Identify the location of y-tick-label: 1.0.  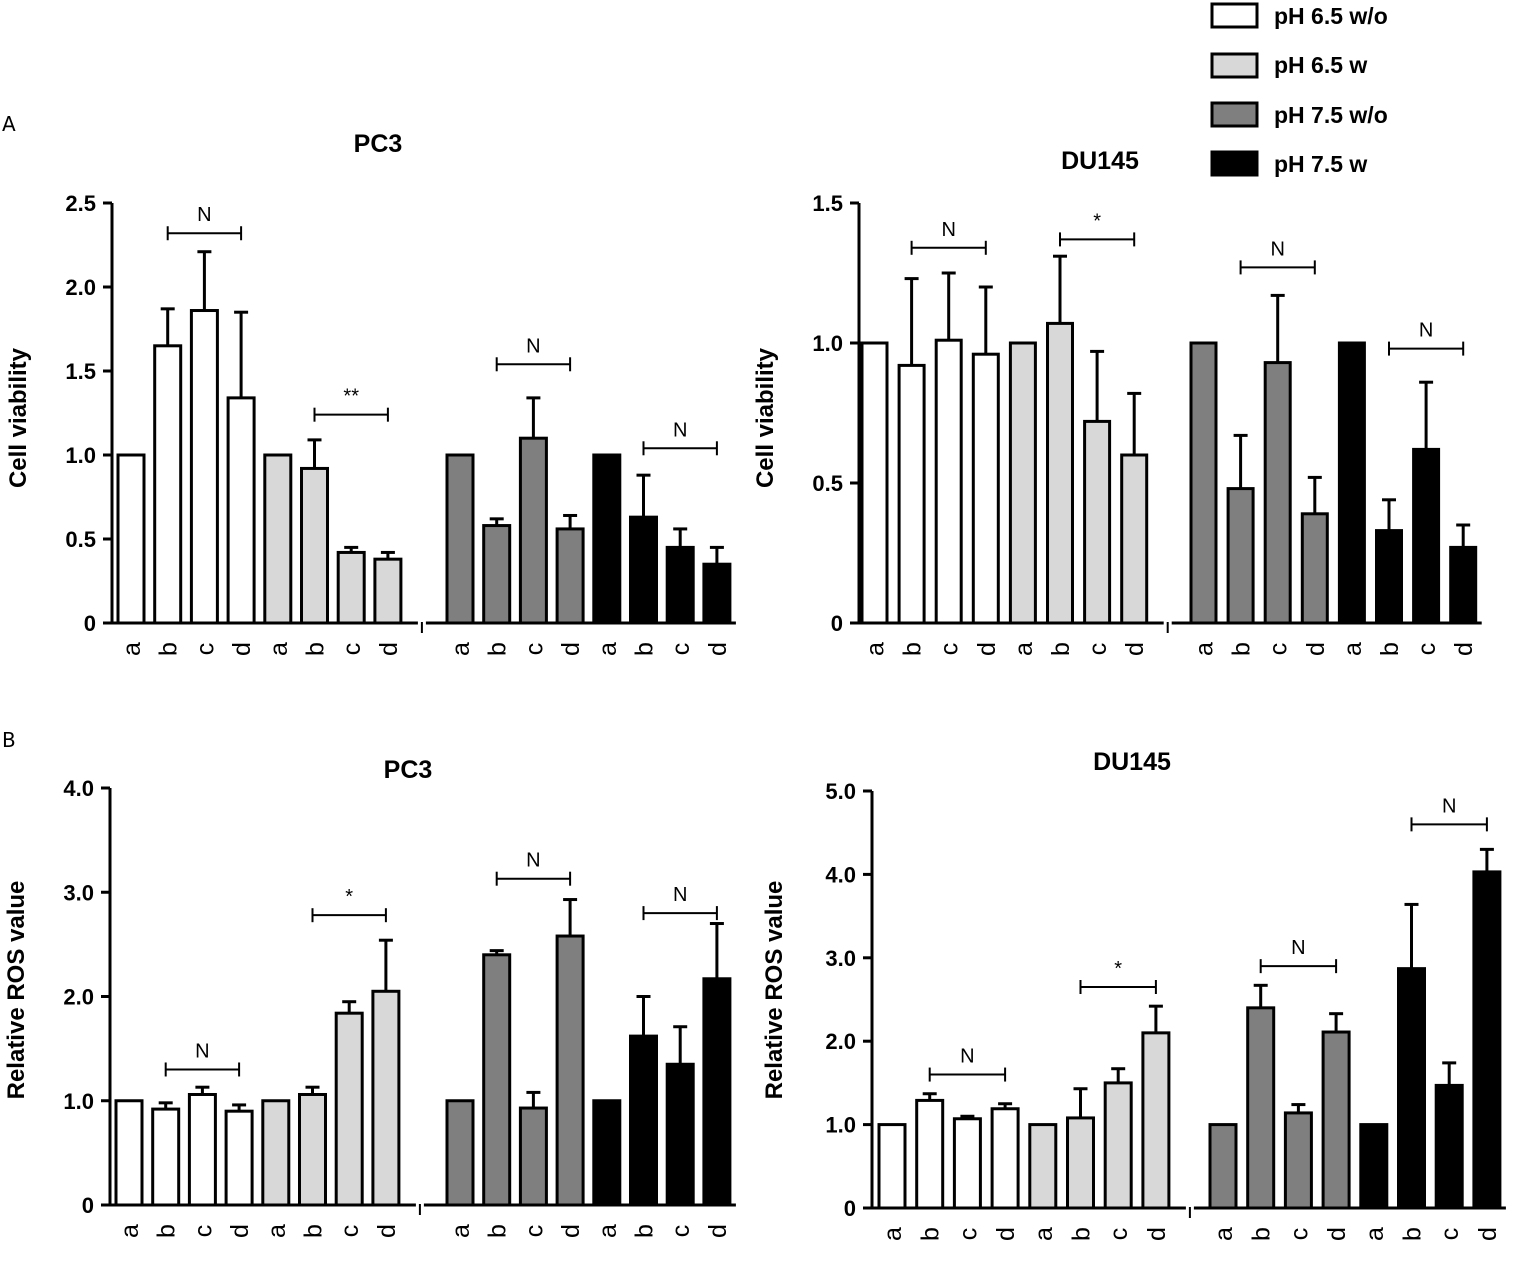
(840, 1125).